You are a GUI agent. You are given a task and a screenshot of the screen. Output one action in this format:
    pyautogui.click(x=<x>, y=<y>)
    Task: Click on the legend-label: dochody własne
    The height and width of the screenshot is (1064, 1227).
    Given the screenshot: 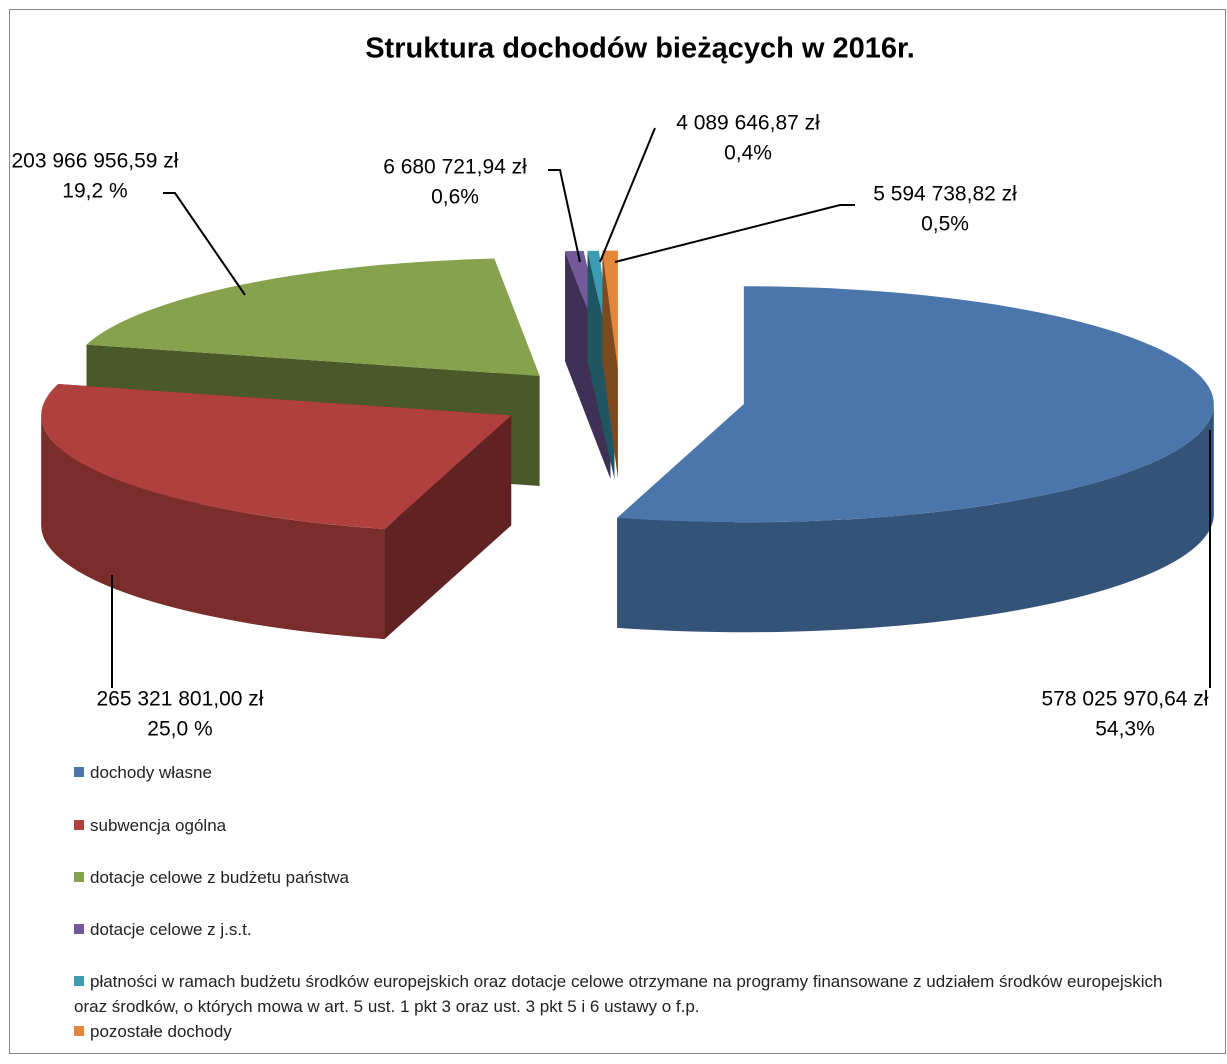 What is the action you would take?
    pyautogui.click(x=151, y=772)
    